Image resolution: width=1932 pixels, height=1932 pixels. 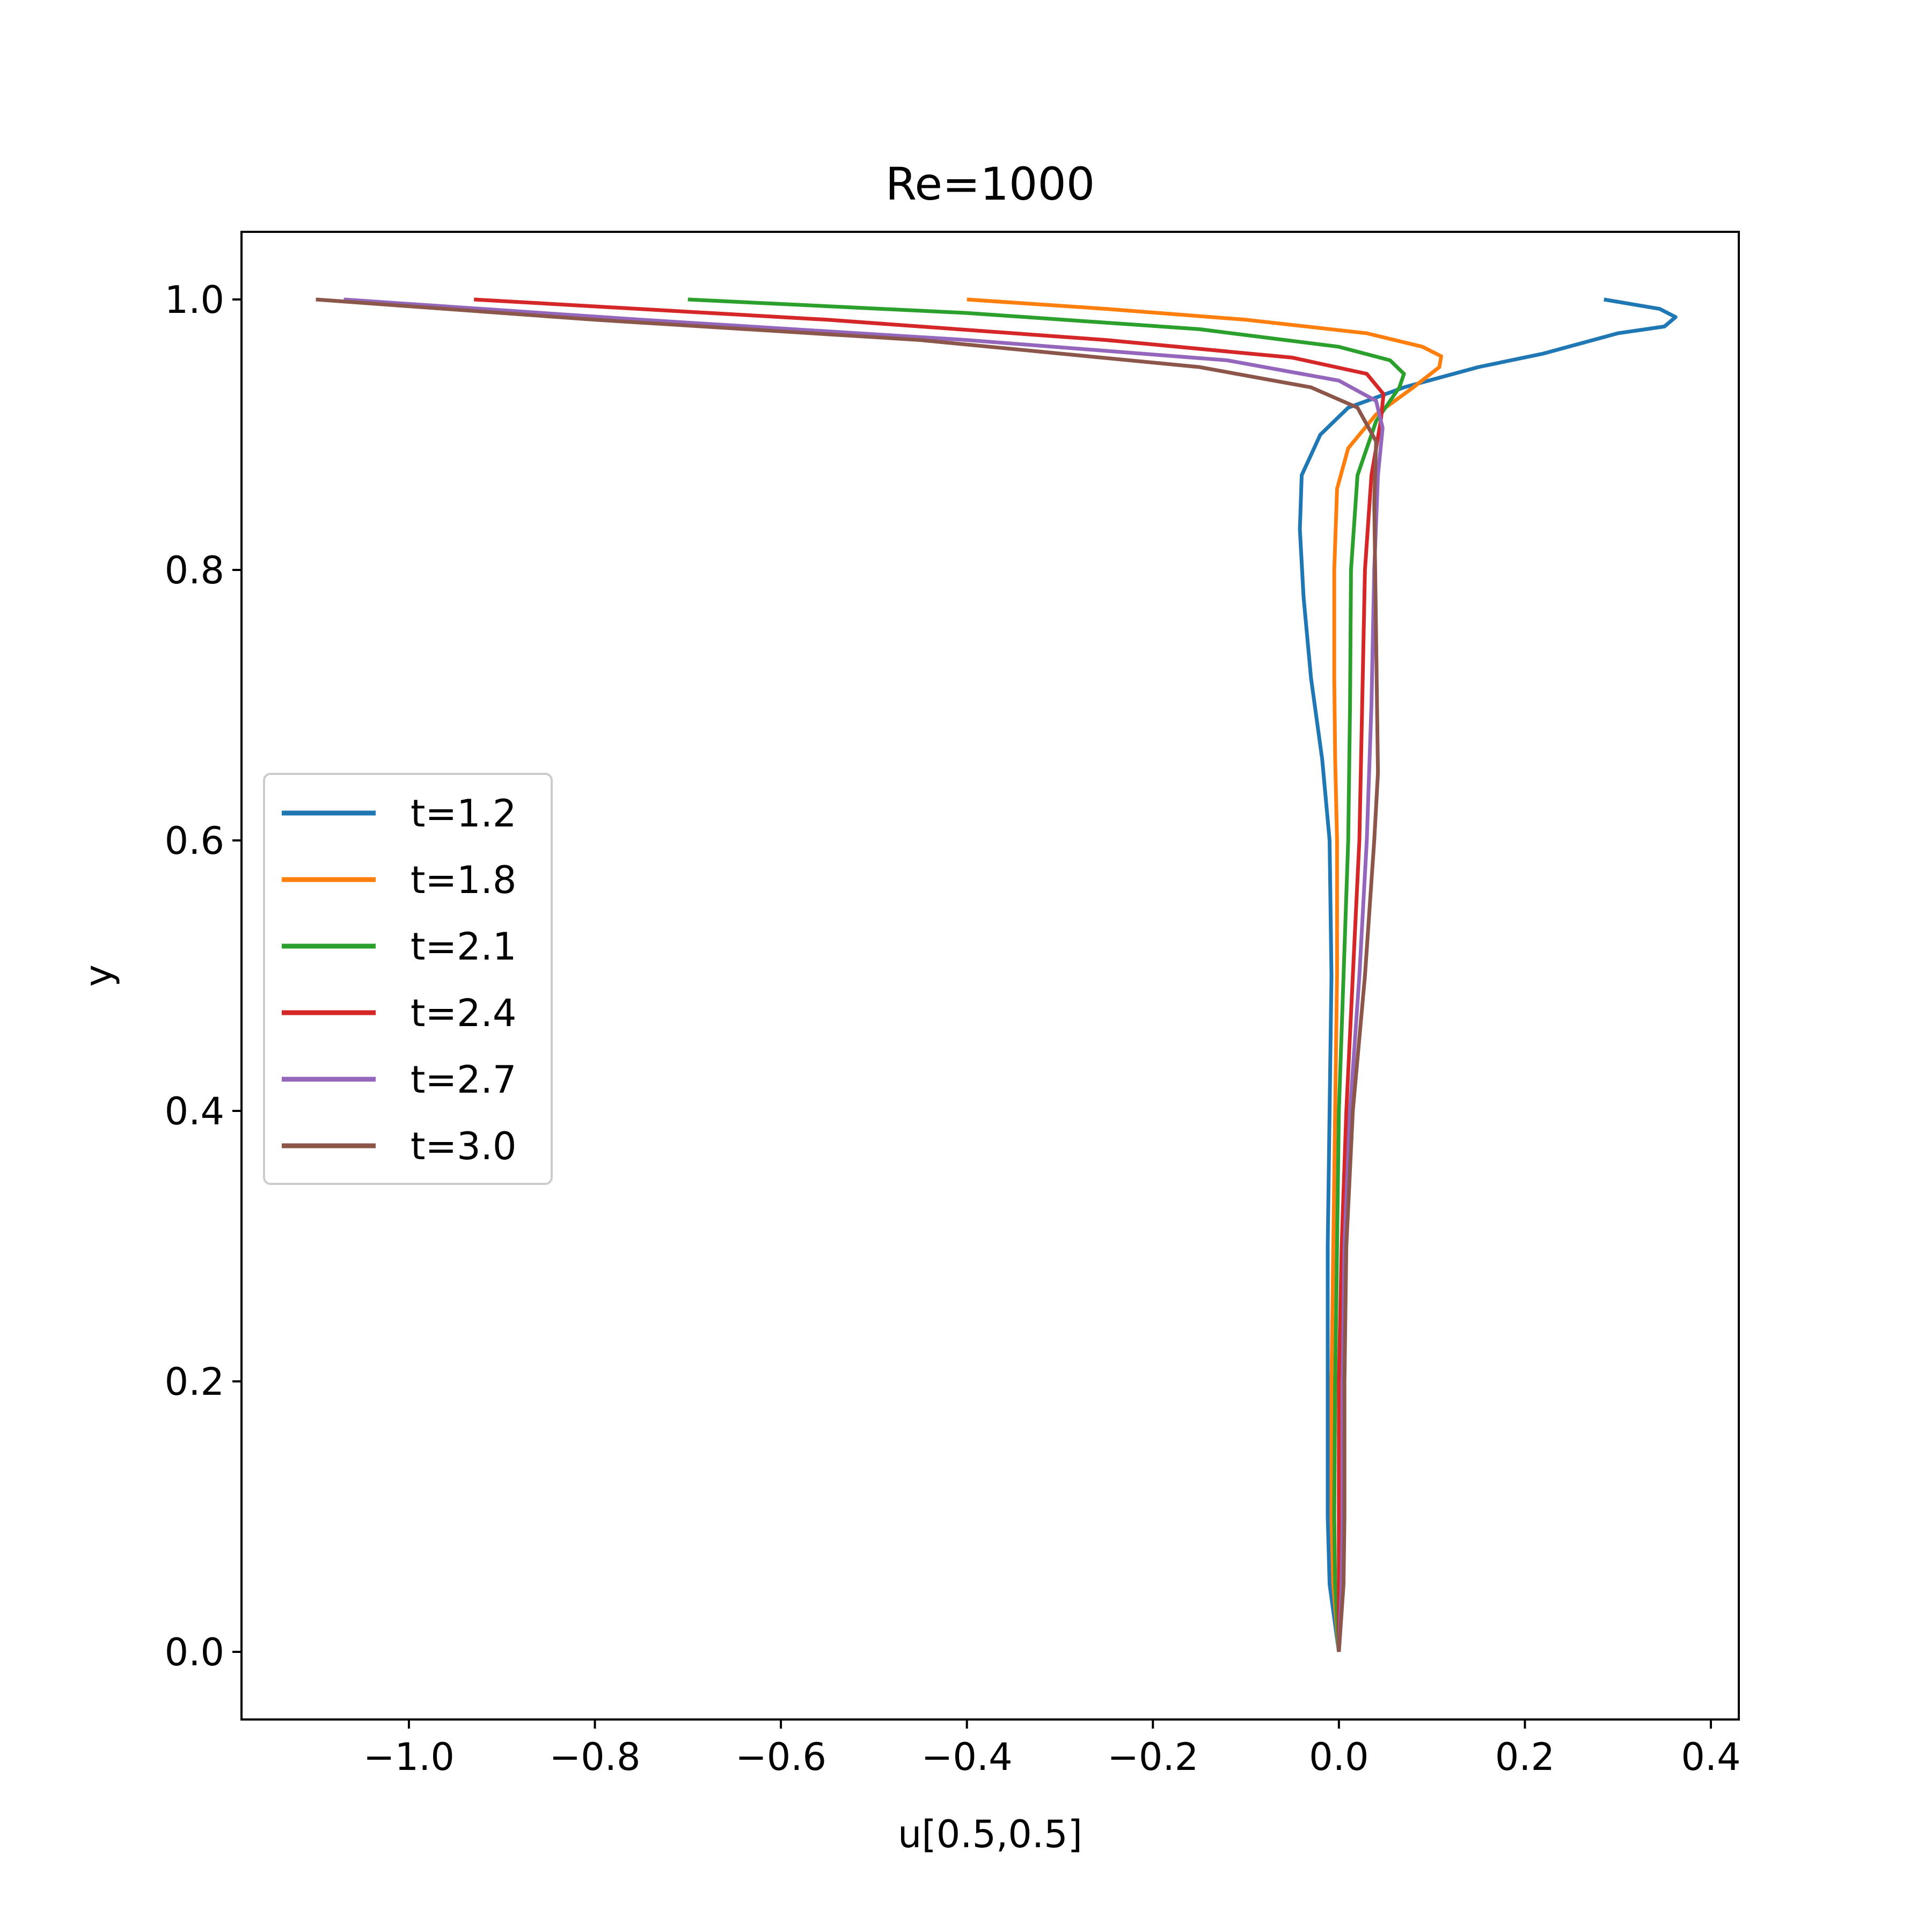 I want to click on x-tick-label: −1.0, so click(x=409, y=1757).